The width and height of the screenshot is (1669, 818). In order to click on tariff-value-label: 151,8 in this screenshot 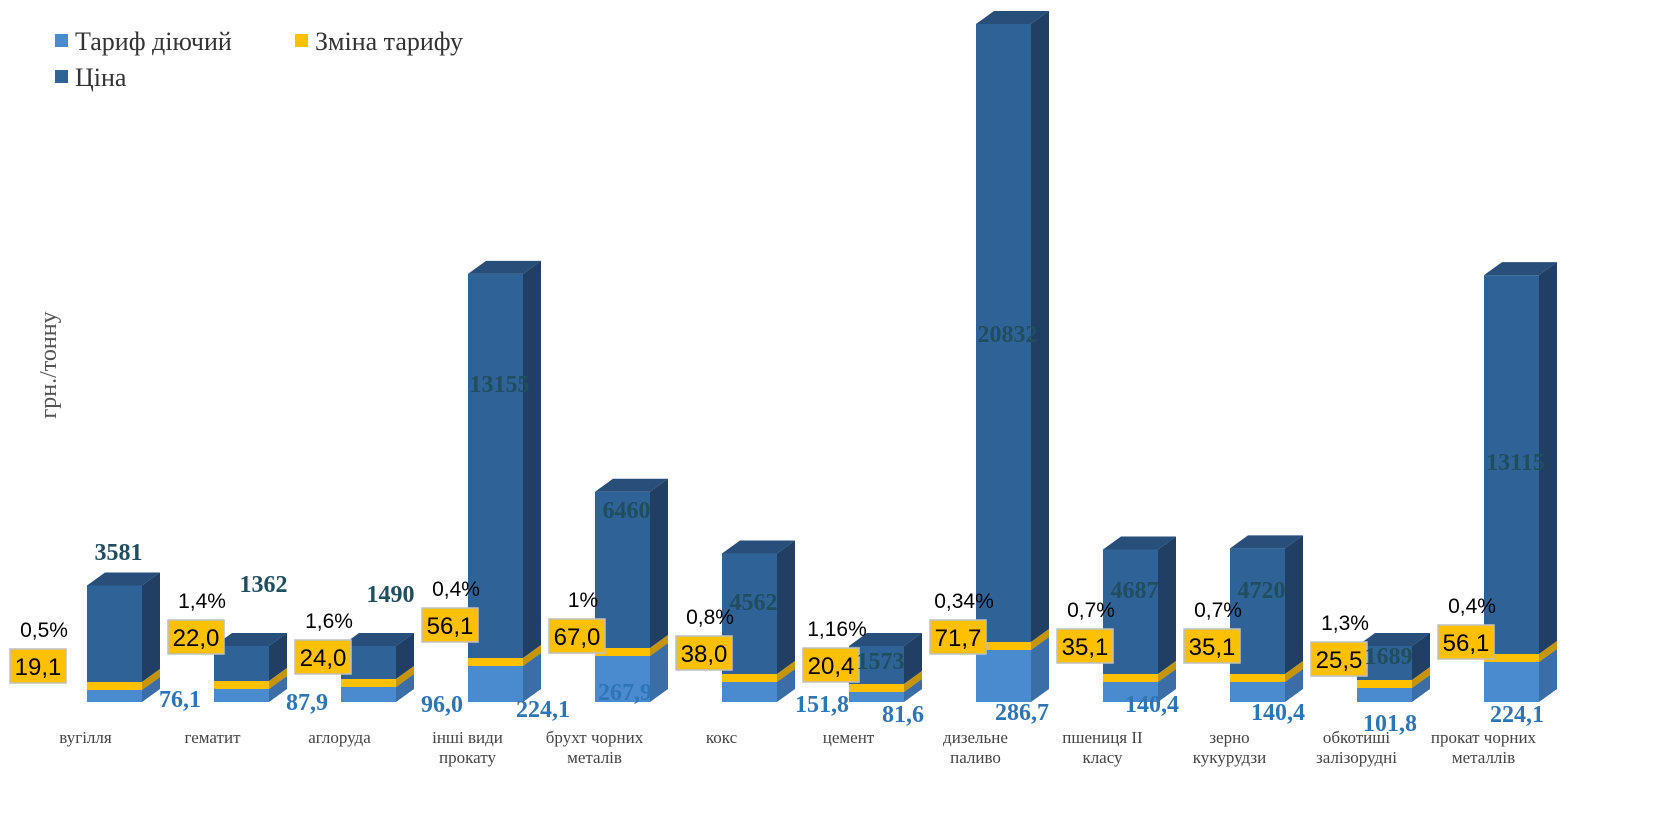, I will do `click(822, 705)`.